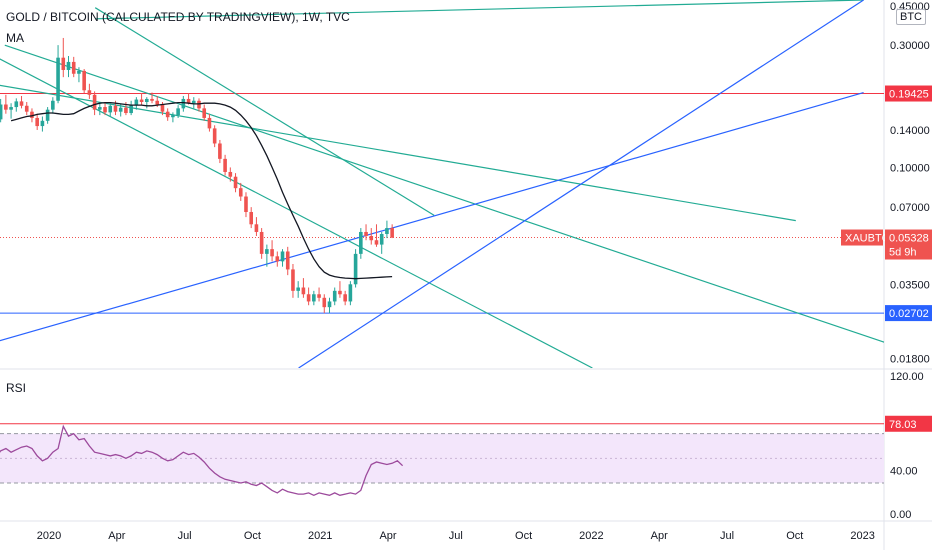  What do you see at coordinates (909, 314) in the screenshot?
I see `price-tag-label: 0.02702` at bounding box center [909, 314].